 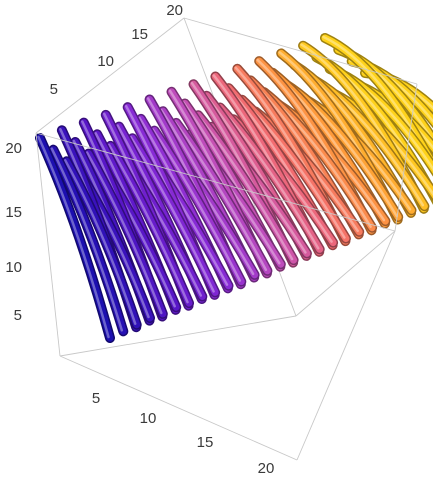 I want to click on z-tick-label-15: 15, so click(x=13, y=212).